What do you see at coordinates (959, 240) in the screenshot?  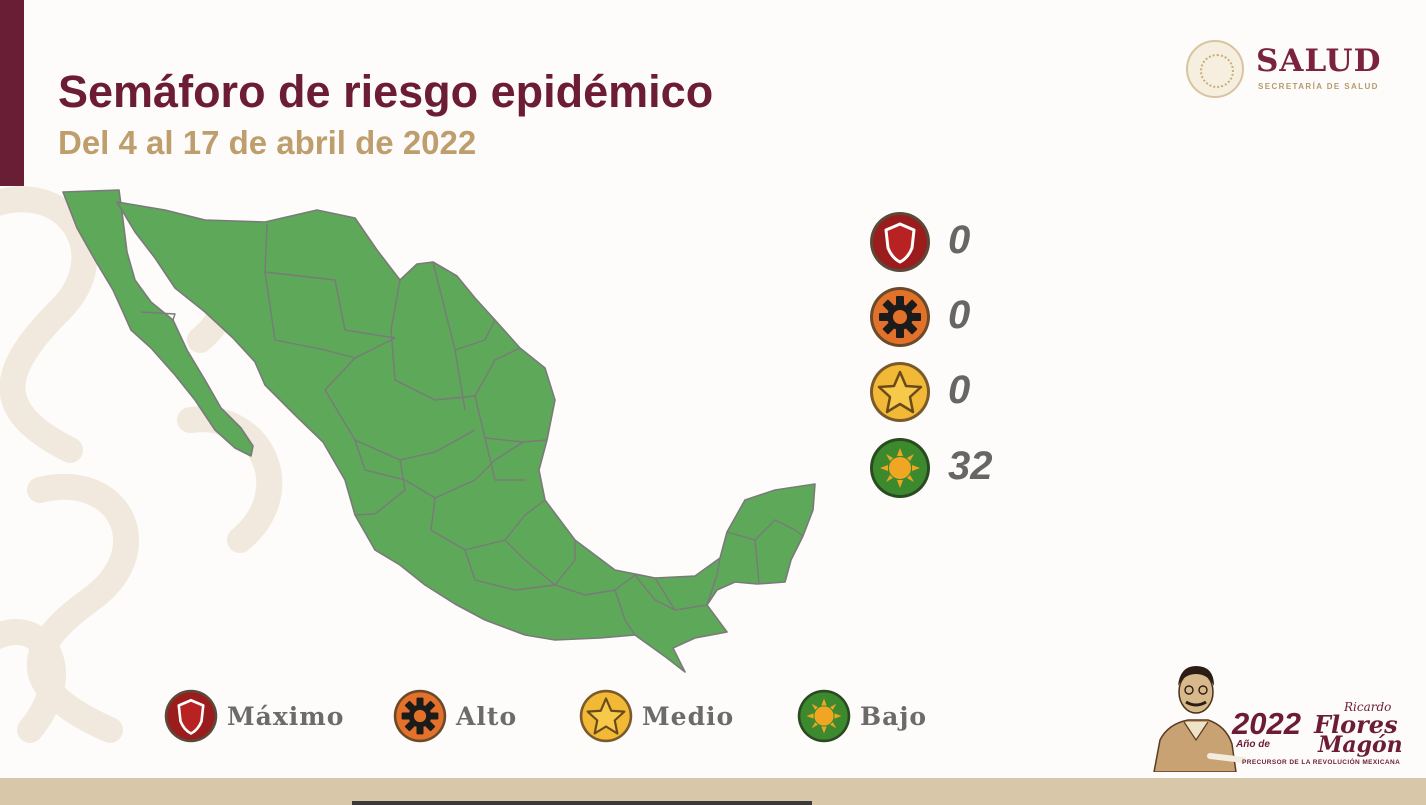 I see `count-value-maximo: 0` at bounding box center [959, 240].